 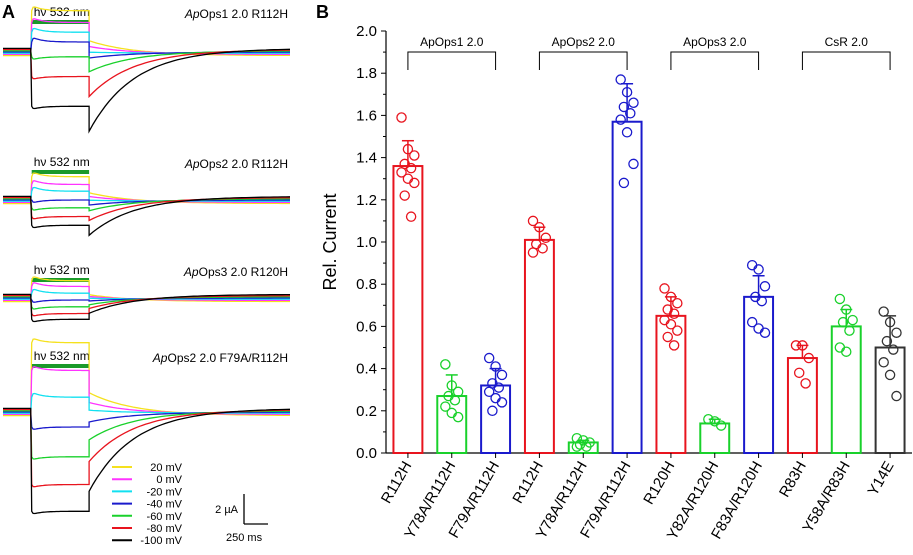 I want to click on legend-label: -100 mV, so click(x=161, y=541).